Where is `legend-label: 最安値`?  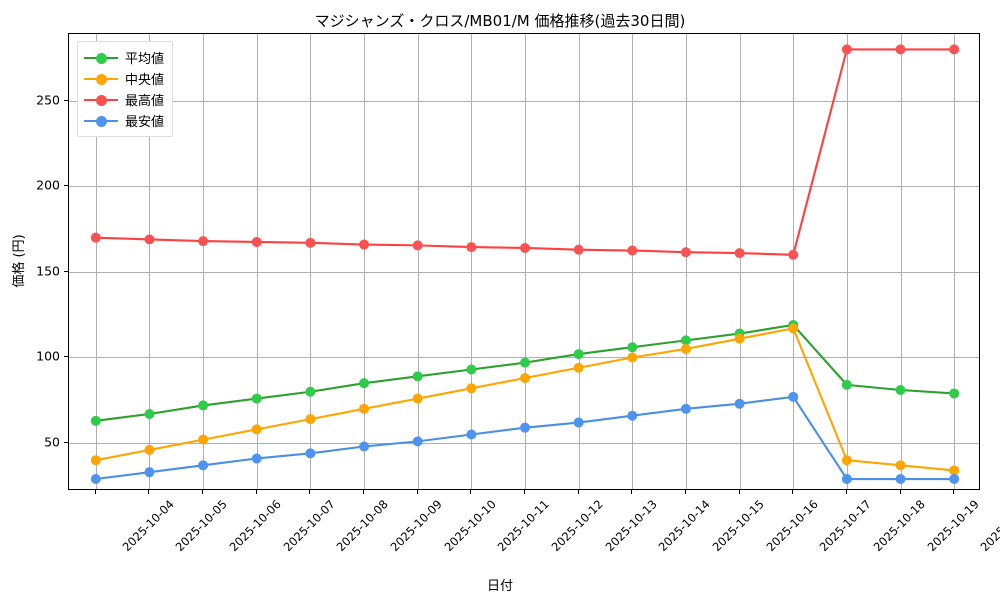
legend-label: 最安値 is located at coordinates (145, 122).